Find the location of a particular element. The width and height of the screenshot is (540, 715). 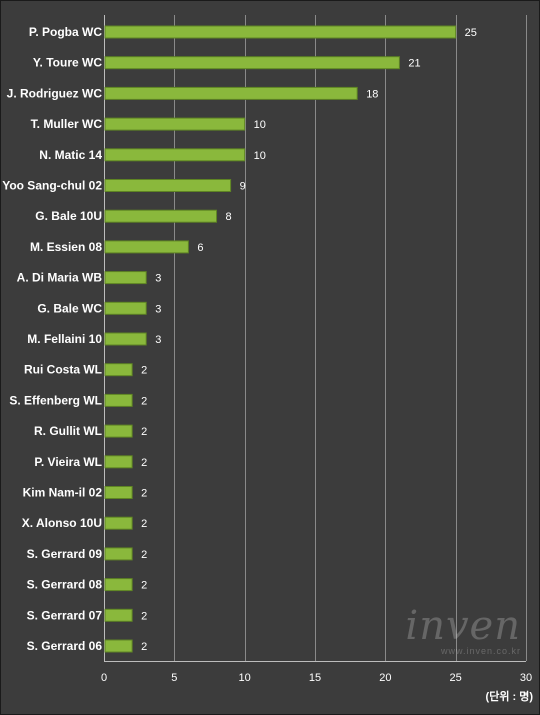

x-tick-label: 15 is located at coordinates (315, 678).